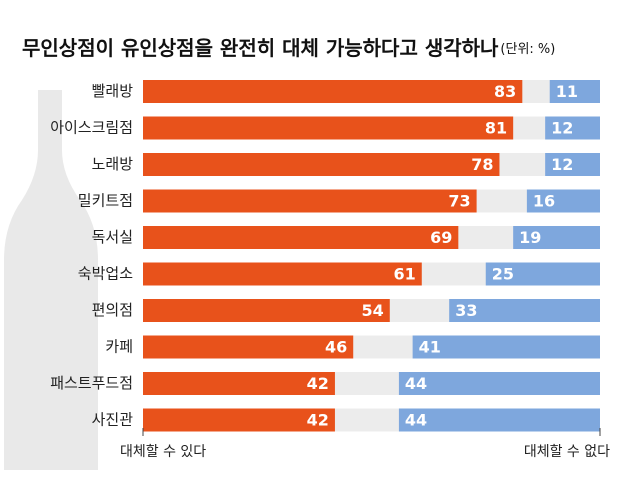  What do you see at coordinates (260, 48) in the screenshot?
I see `title-text: 무인상점이 유인상점을 완전히 대체 가능하다고 생각하나` at bounding box center [260, 48].